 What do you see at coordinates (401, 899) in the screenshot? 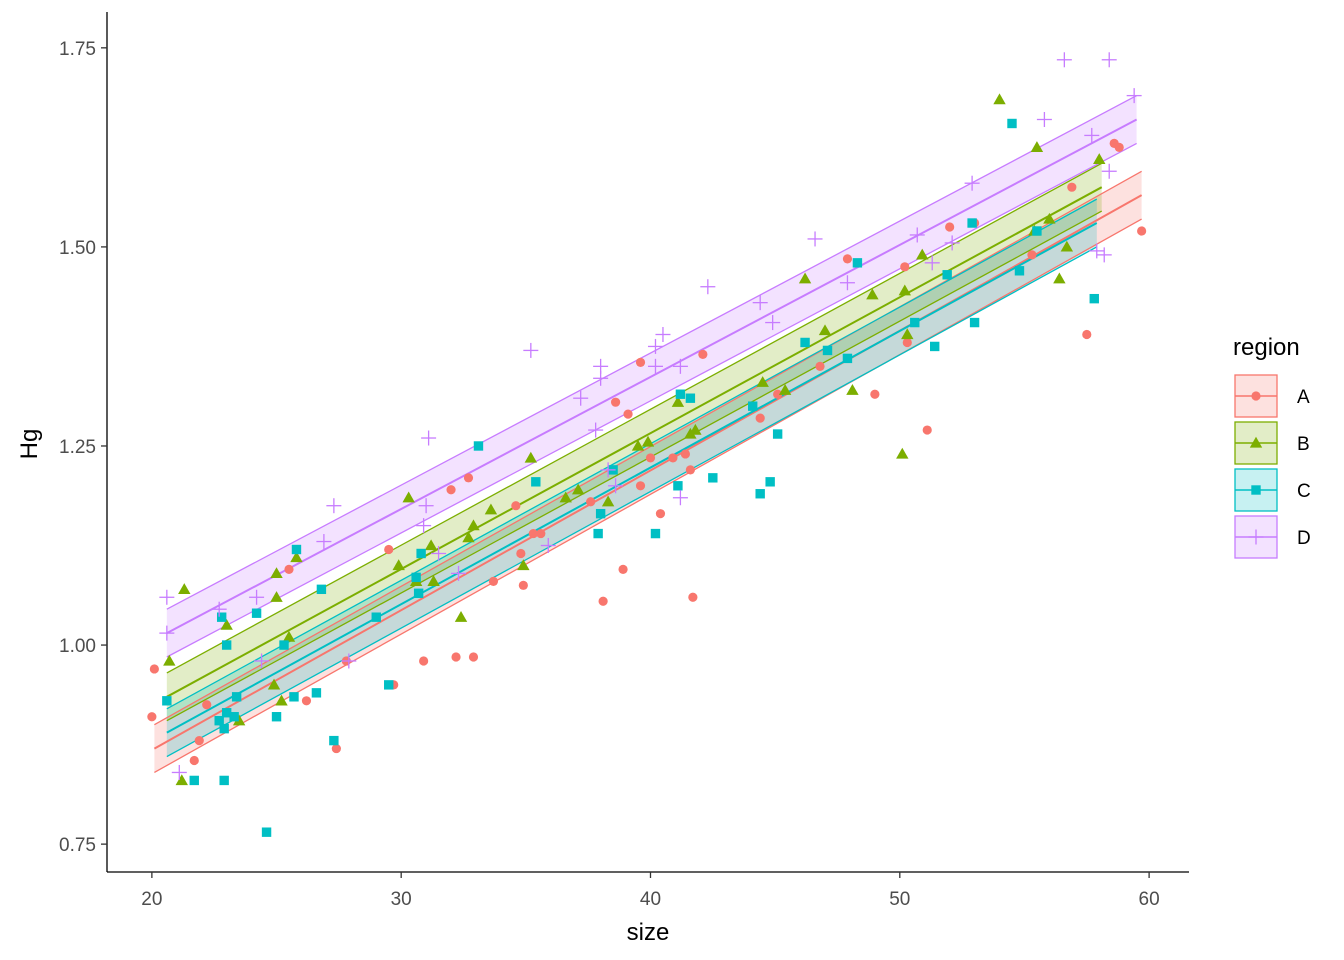
I see `x-tick-label: 30` at bounding box center [401, 899].